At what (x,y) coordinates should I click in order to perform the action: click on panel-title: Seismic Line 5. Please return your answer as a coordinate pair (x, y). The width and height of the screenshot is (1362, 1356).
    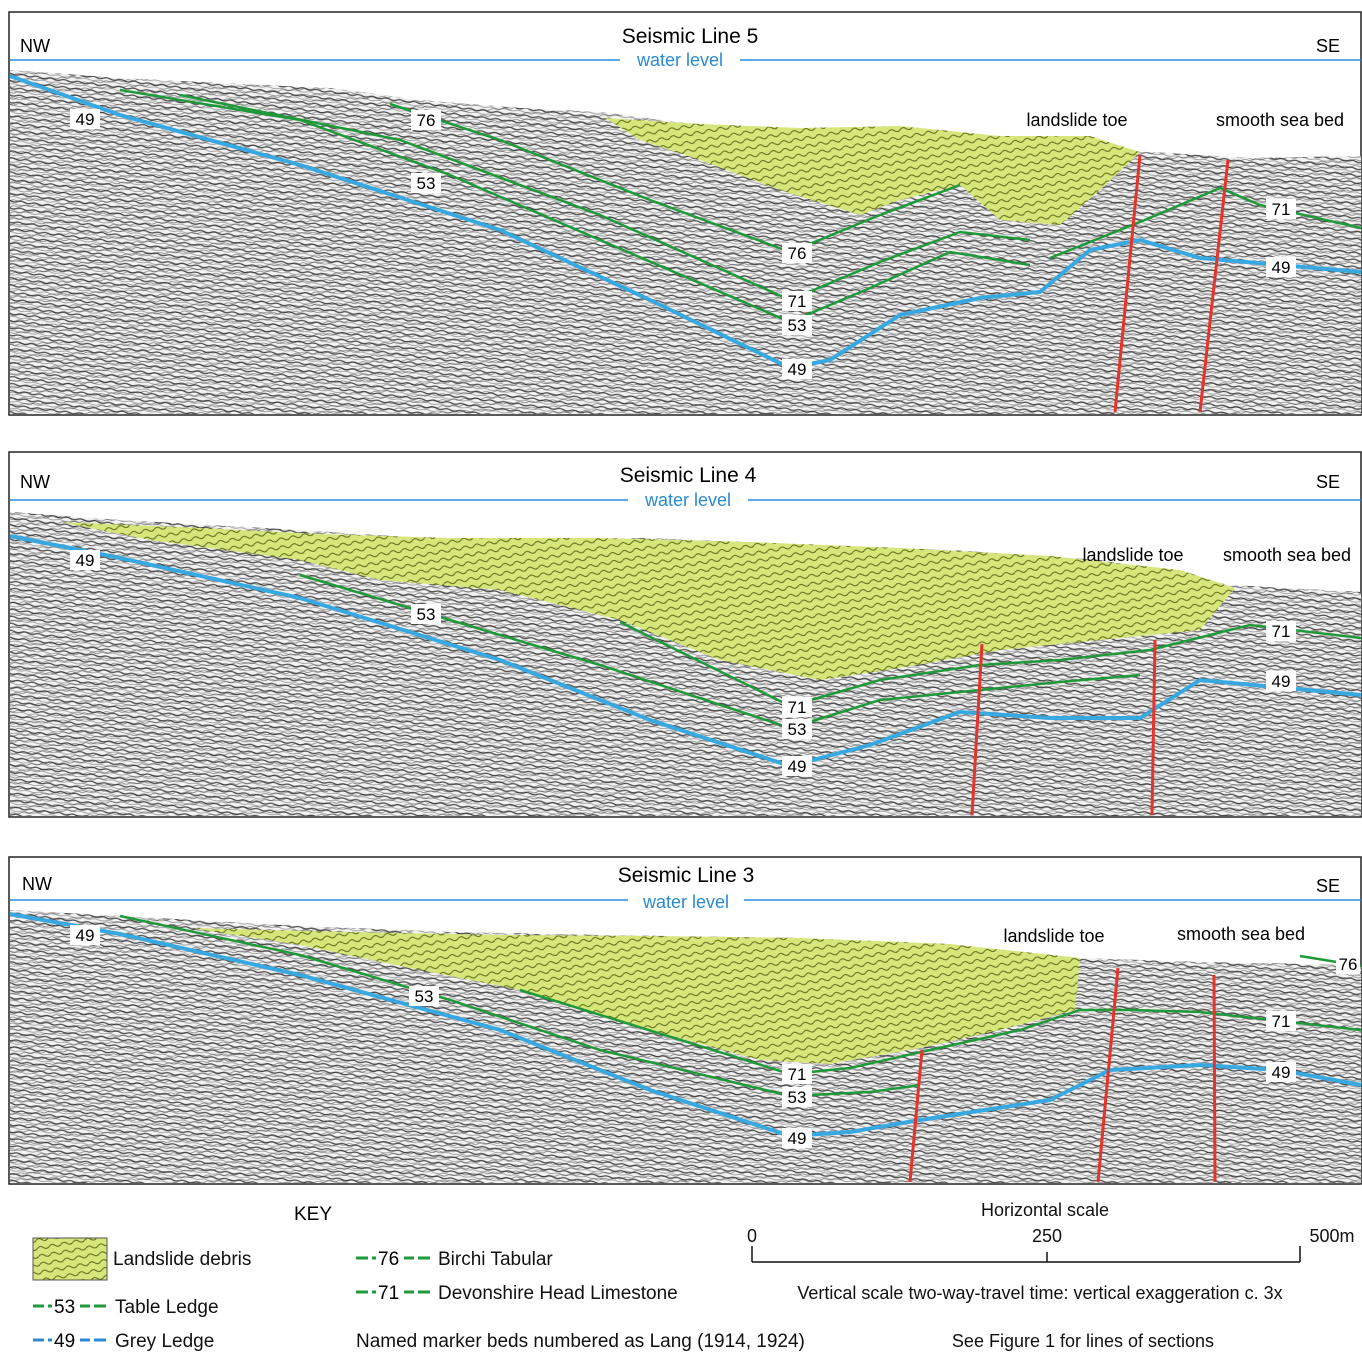
    Looking at the image, I should click on (690, 36).